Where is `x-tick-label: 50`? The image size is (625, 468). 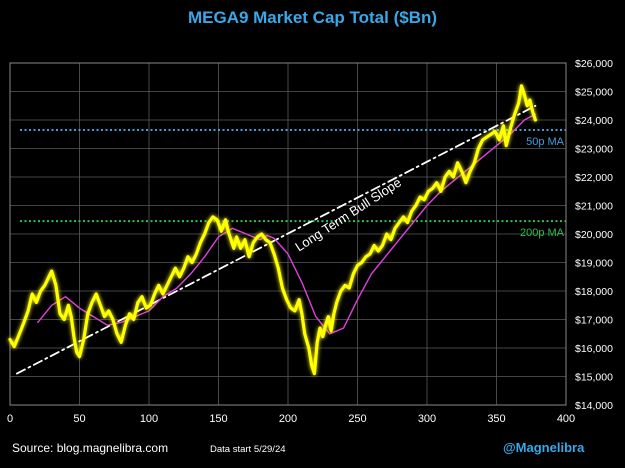
x-tick-label: 50 is located at coordinates (79, 419).